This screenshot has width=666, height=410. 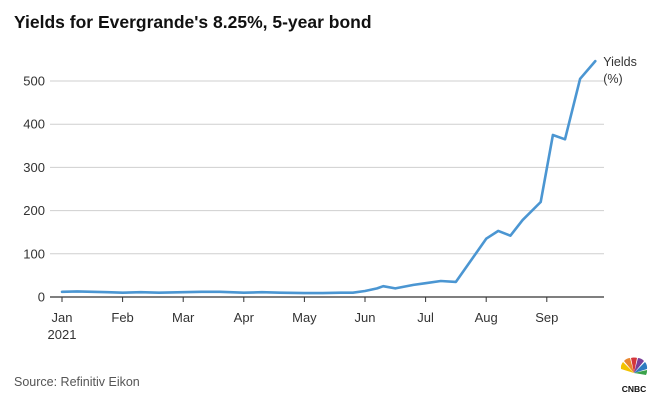 I want to click on x-tick-label-jul: Jul, so click(x=425, y=317).